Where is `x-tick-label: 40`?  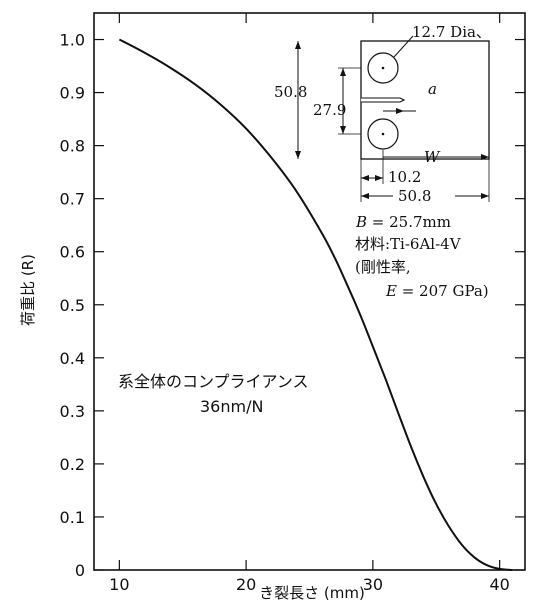
x-tick-label: 40 is located at coordinates (499, 584).